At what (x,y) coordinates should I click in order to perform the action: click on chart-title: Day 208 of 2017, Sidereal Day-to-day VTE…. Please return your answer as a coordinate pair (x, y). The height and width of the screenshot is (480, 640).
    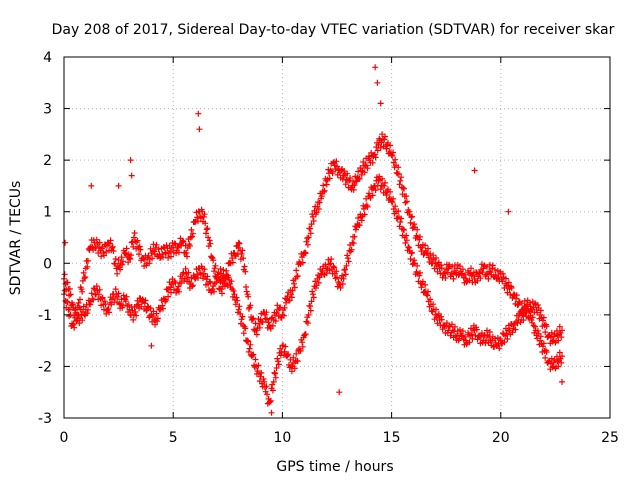
    Looking at the image, I should click on (333, 30).